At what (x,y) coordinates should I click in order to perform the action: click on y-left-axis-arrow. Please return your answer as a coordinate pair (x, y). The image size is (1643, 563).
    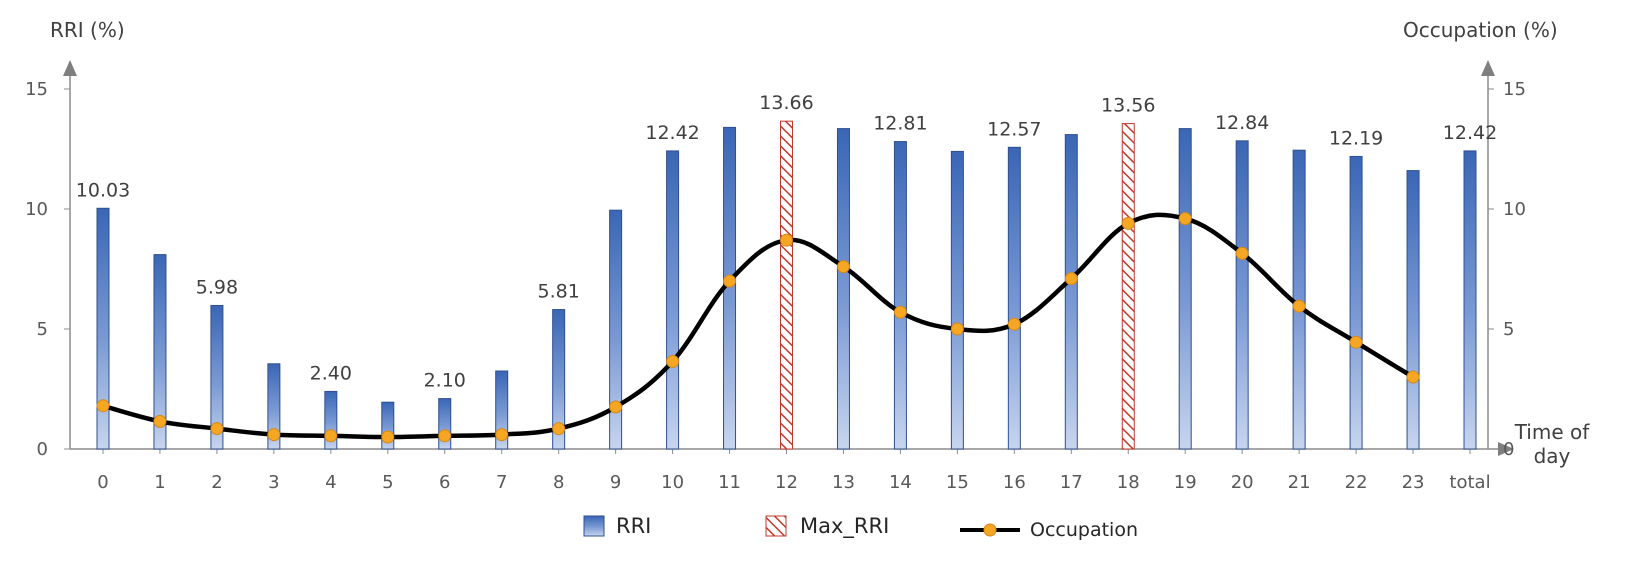
    Looking at the image, I should click on (70, 68).